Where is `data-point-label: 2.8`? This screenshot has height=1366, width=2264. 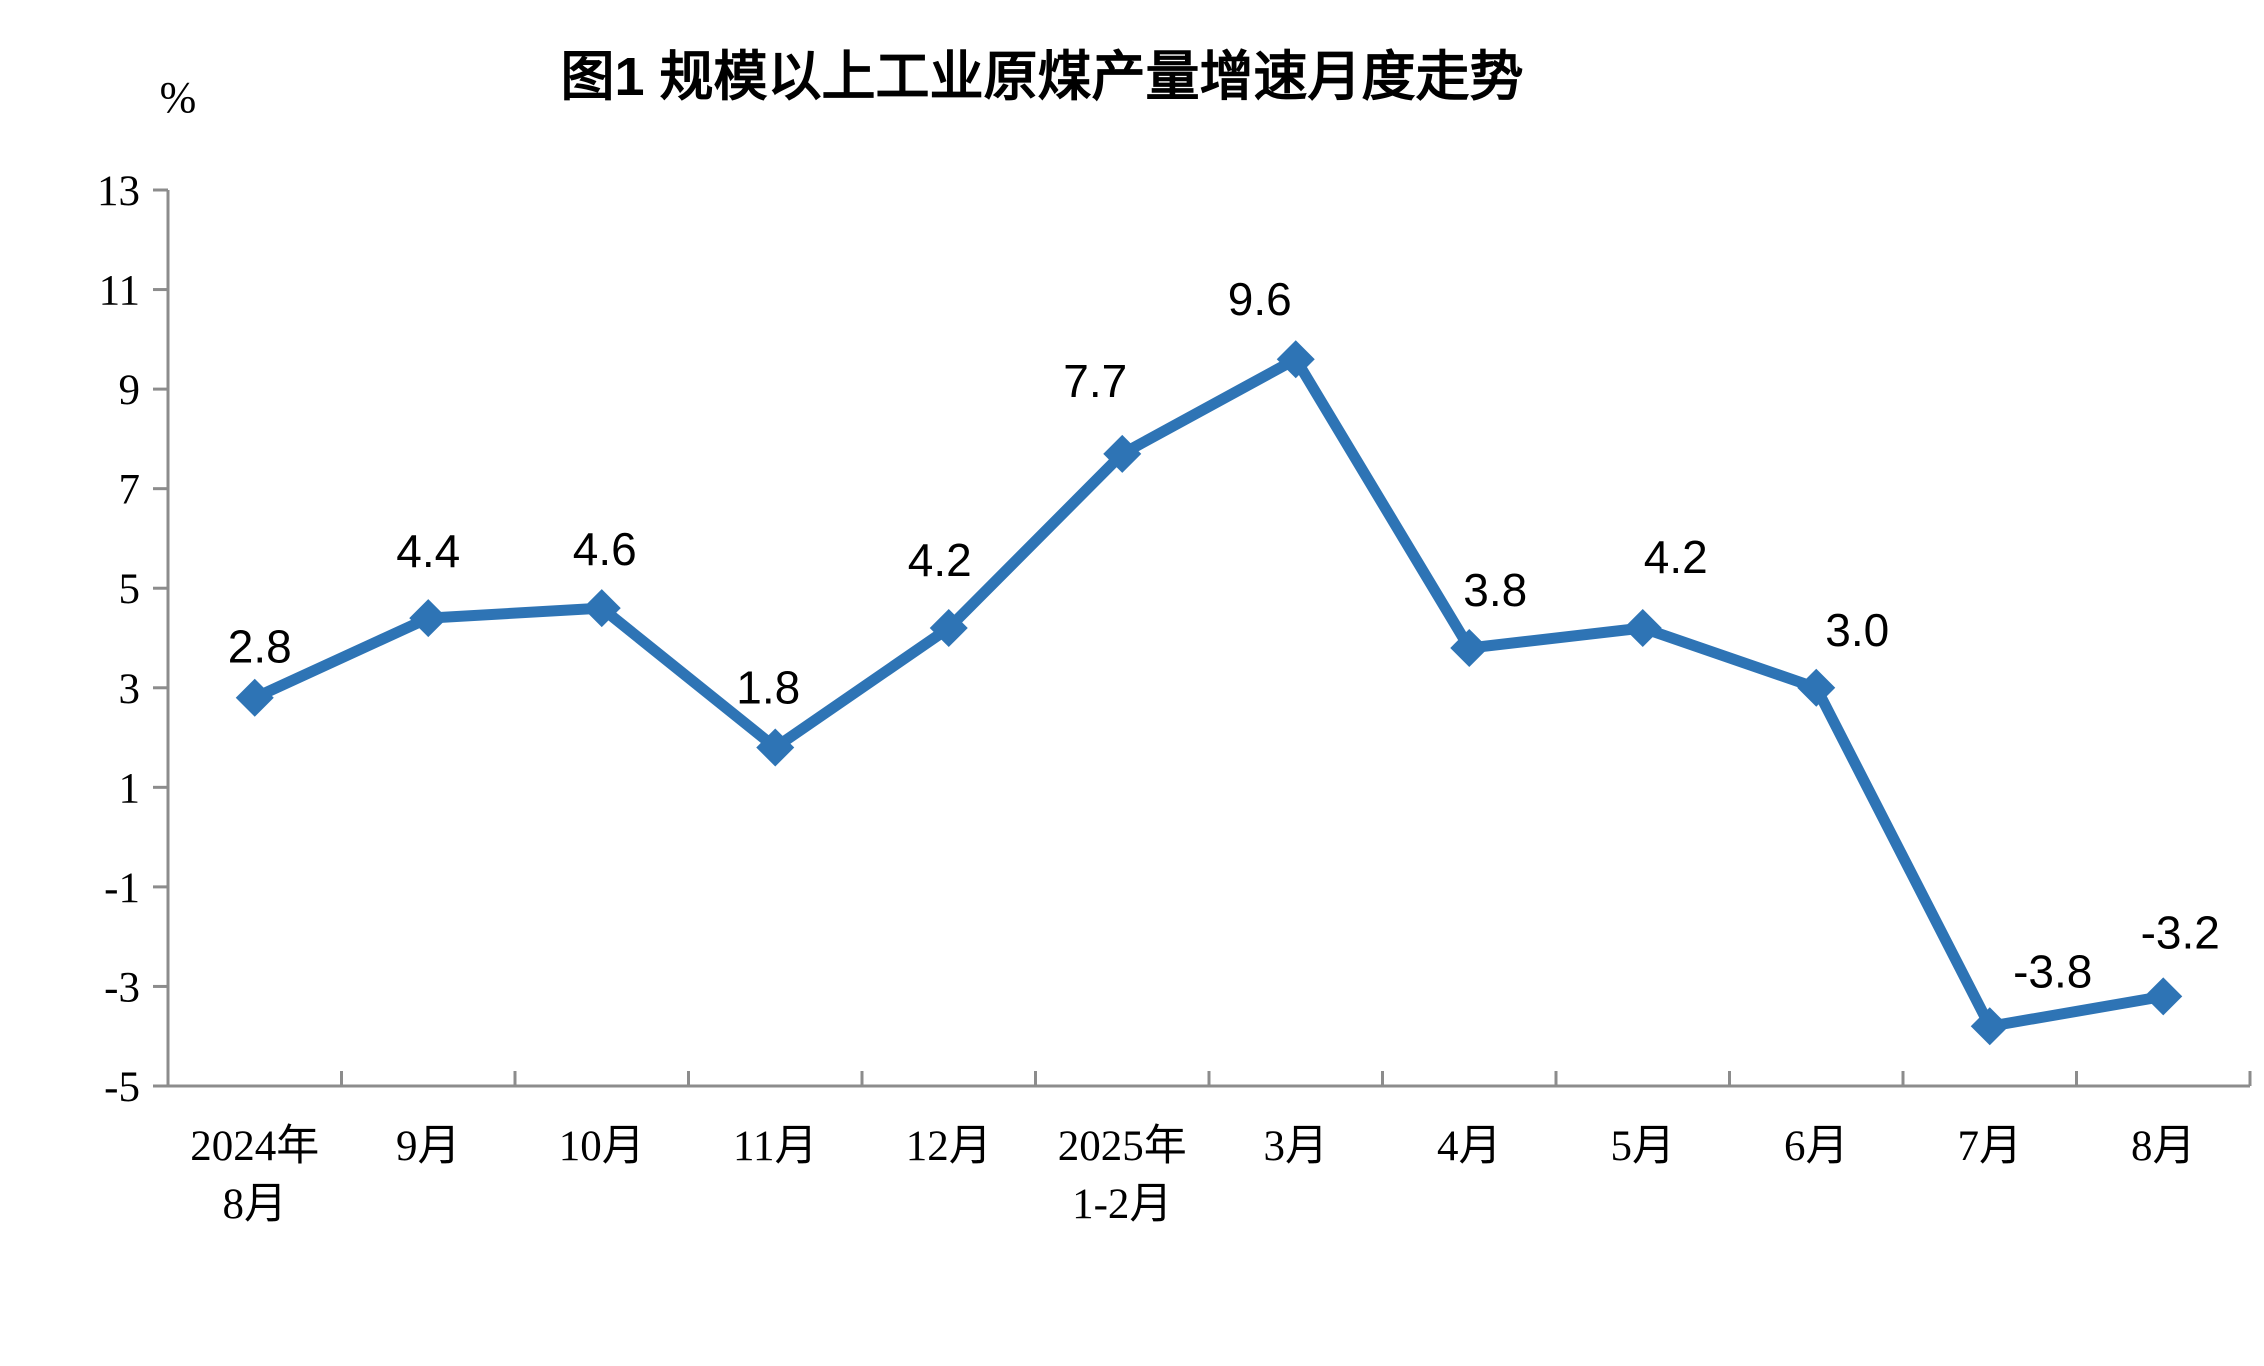
data-point-label: 2.8 is located at coordinates (260, 647).